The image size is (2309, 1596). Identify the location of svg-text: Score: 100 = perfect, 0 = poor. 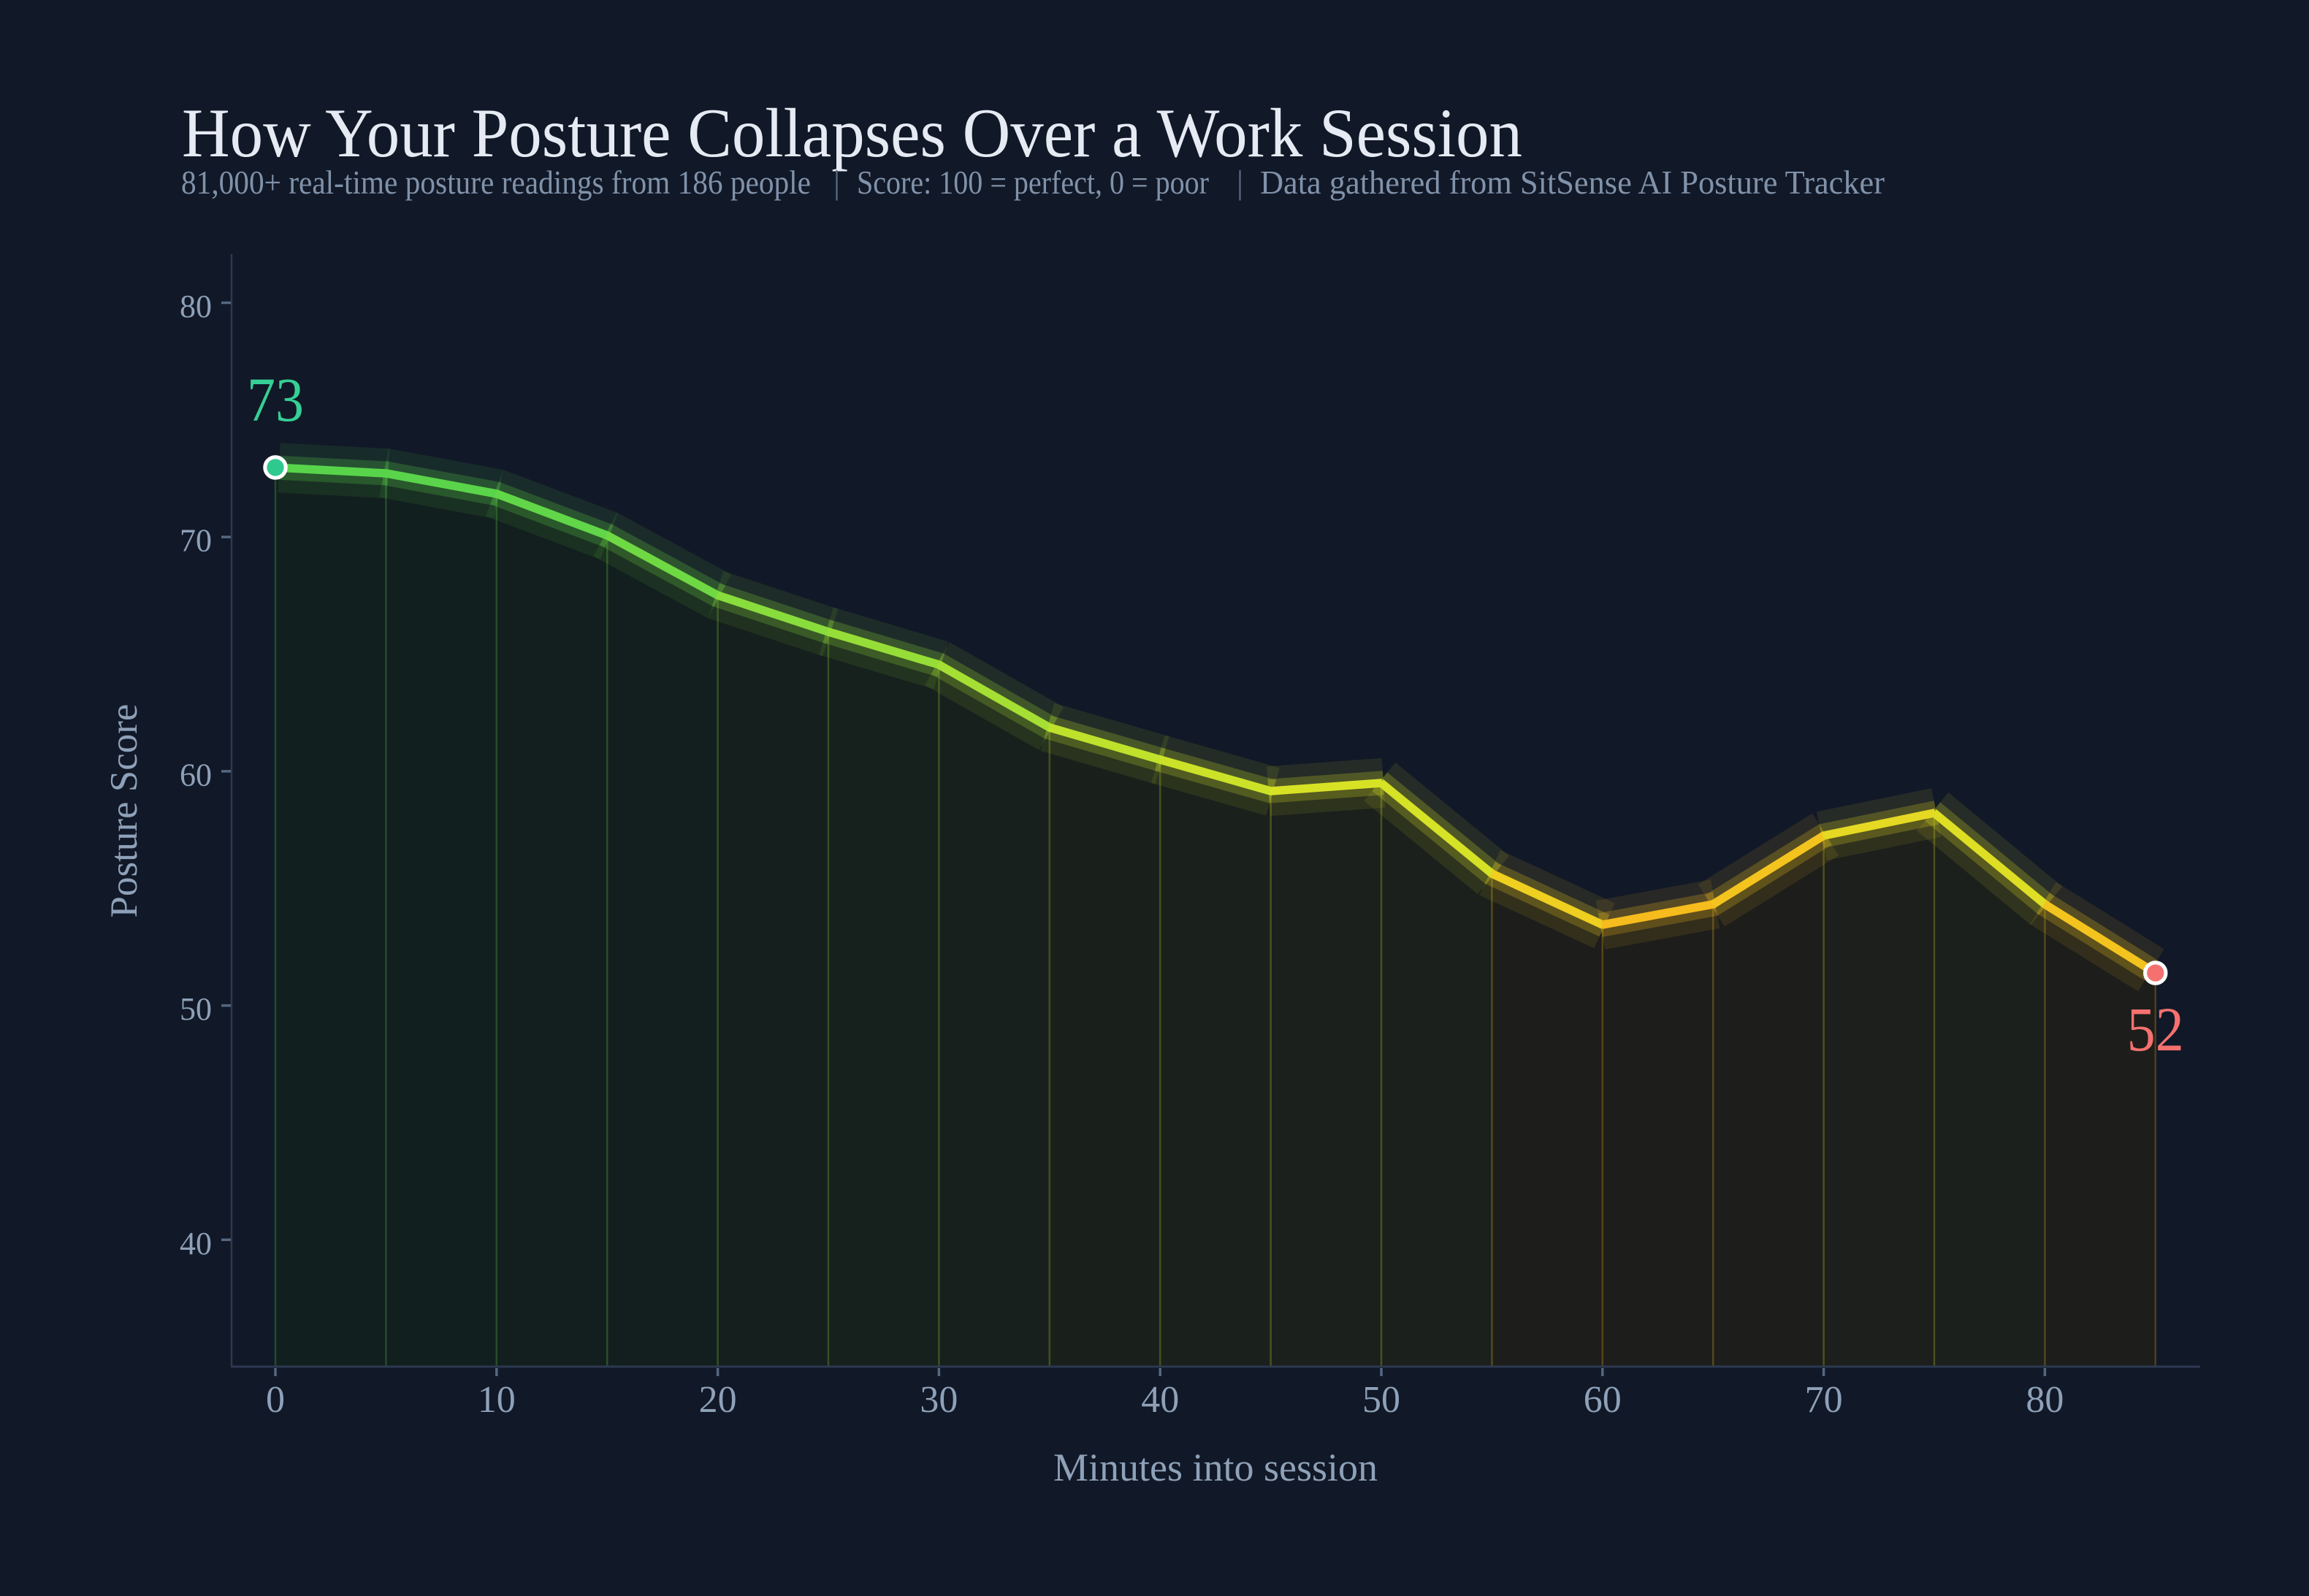
(1033, 182).